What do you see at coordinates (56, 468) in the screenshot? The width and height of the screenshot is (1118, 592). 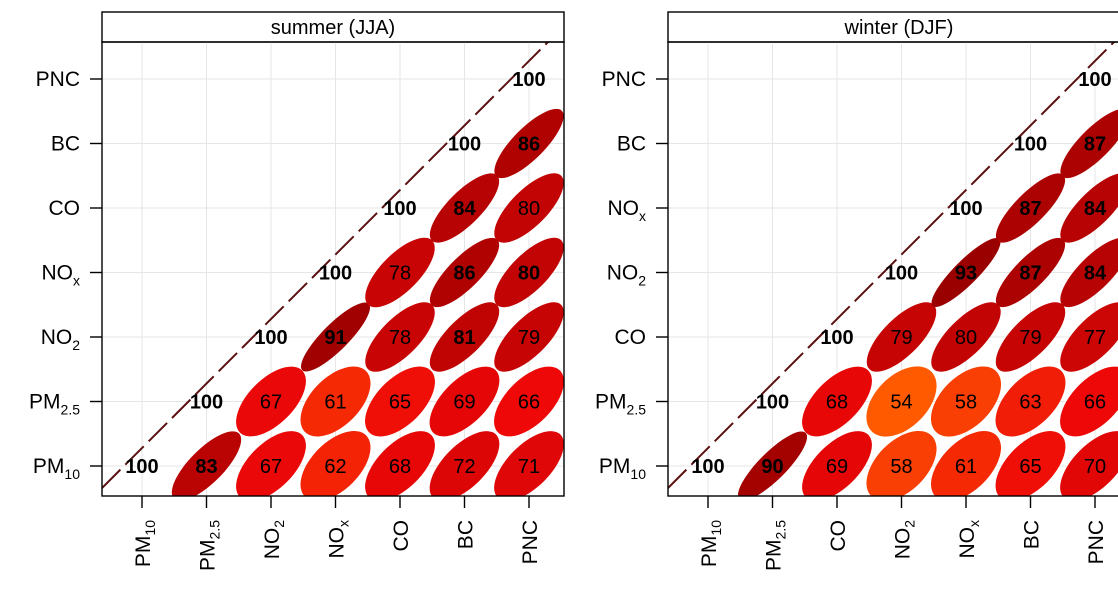 I see `y-tick-label: PM10` at bounding box center [56, 468].